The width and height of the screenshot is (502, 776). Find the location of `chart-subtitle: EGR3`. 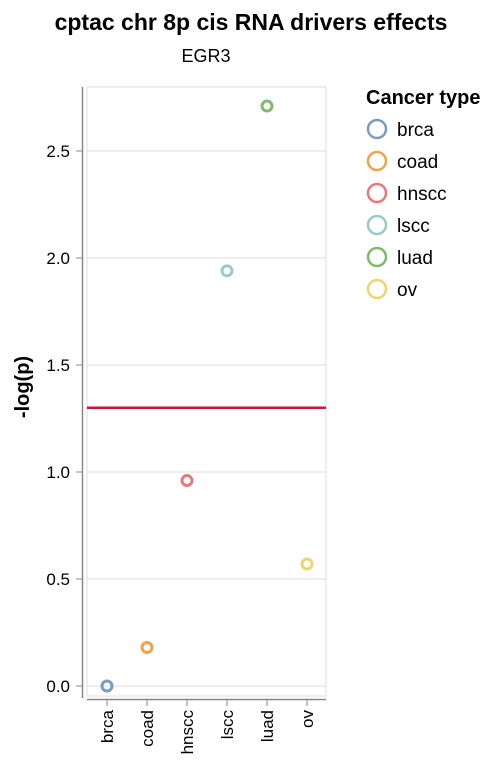

chart-subtitle: EGR3 is located at coordinates (205, 56).